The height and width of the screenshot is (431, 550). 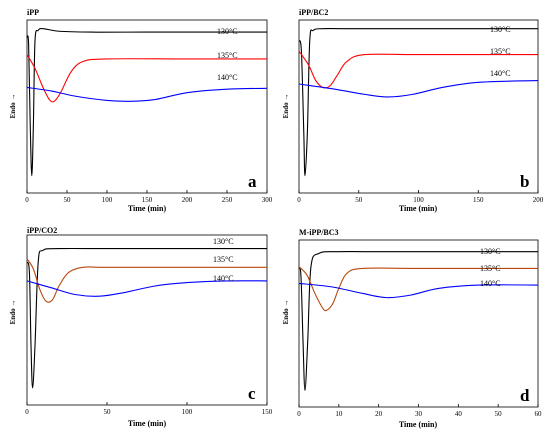 I want to click on panel-d-label-130c: 130°C, so click(x=490, y=251).